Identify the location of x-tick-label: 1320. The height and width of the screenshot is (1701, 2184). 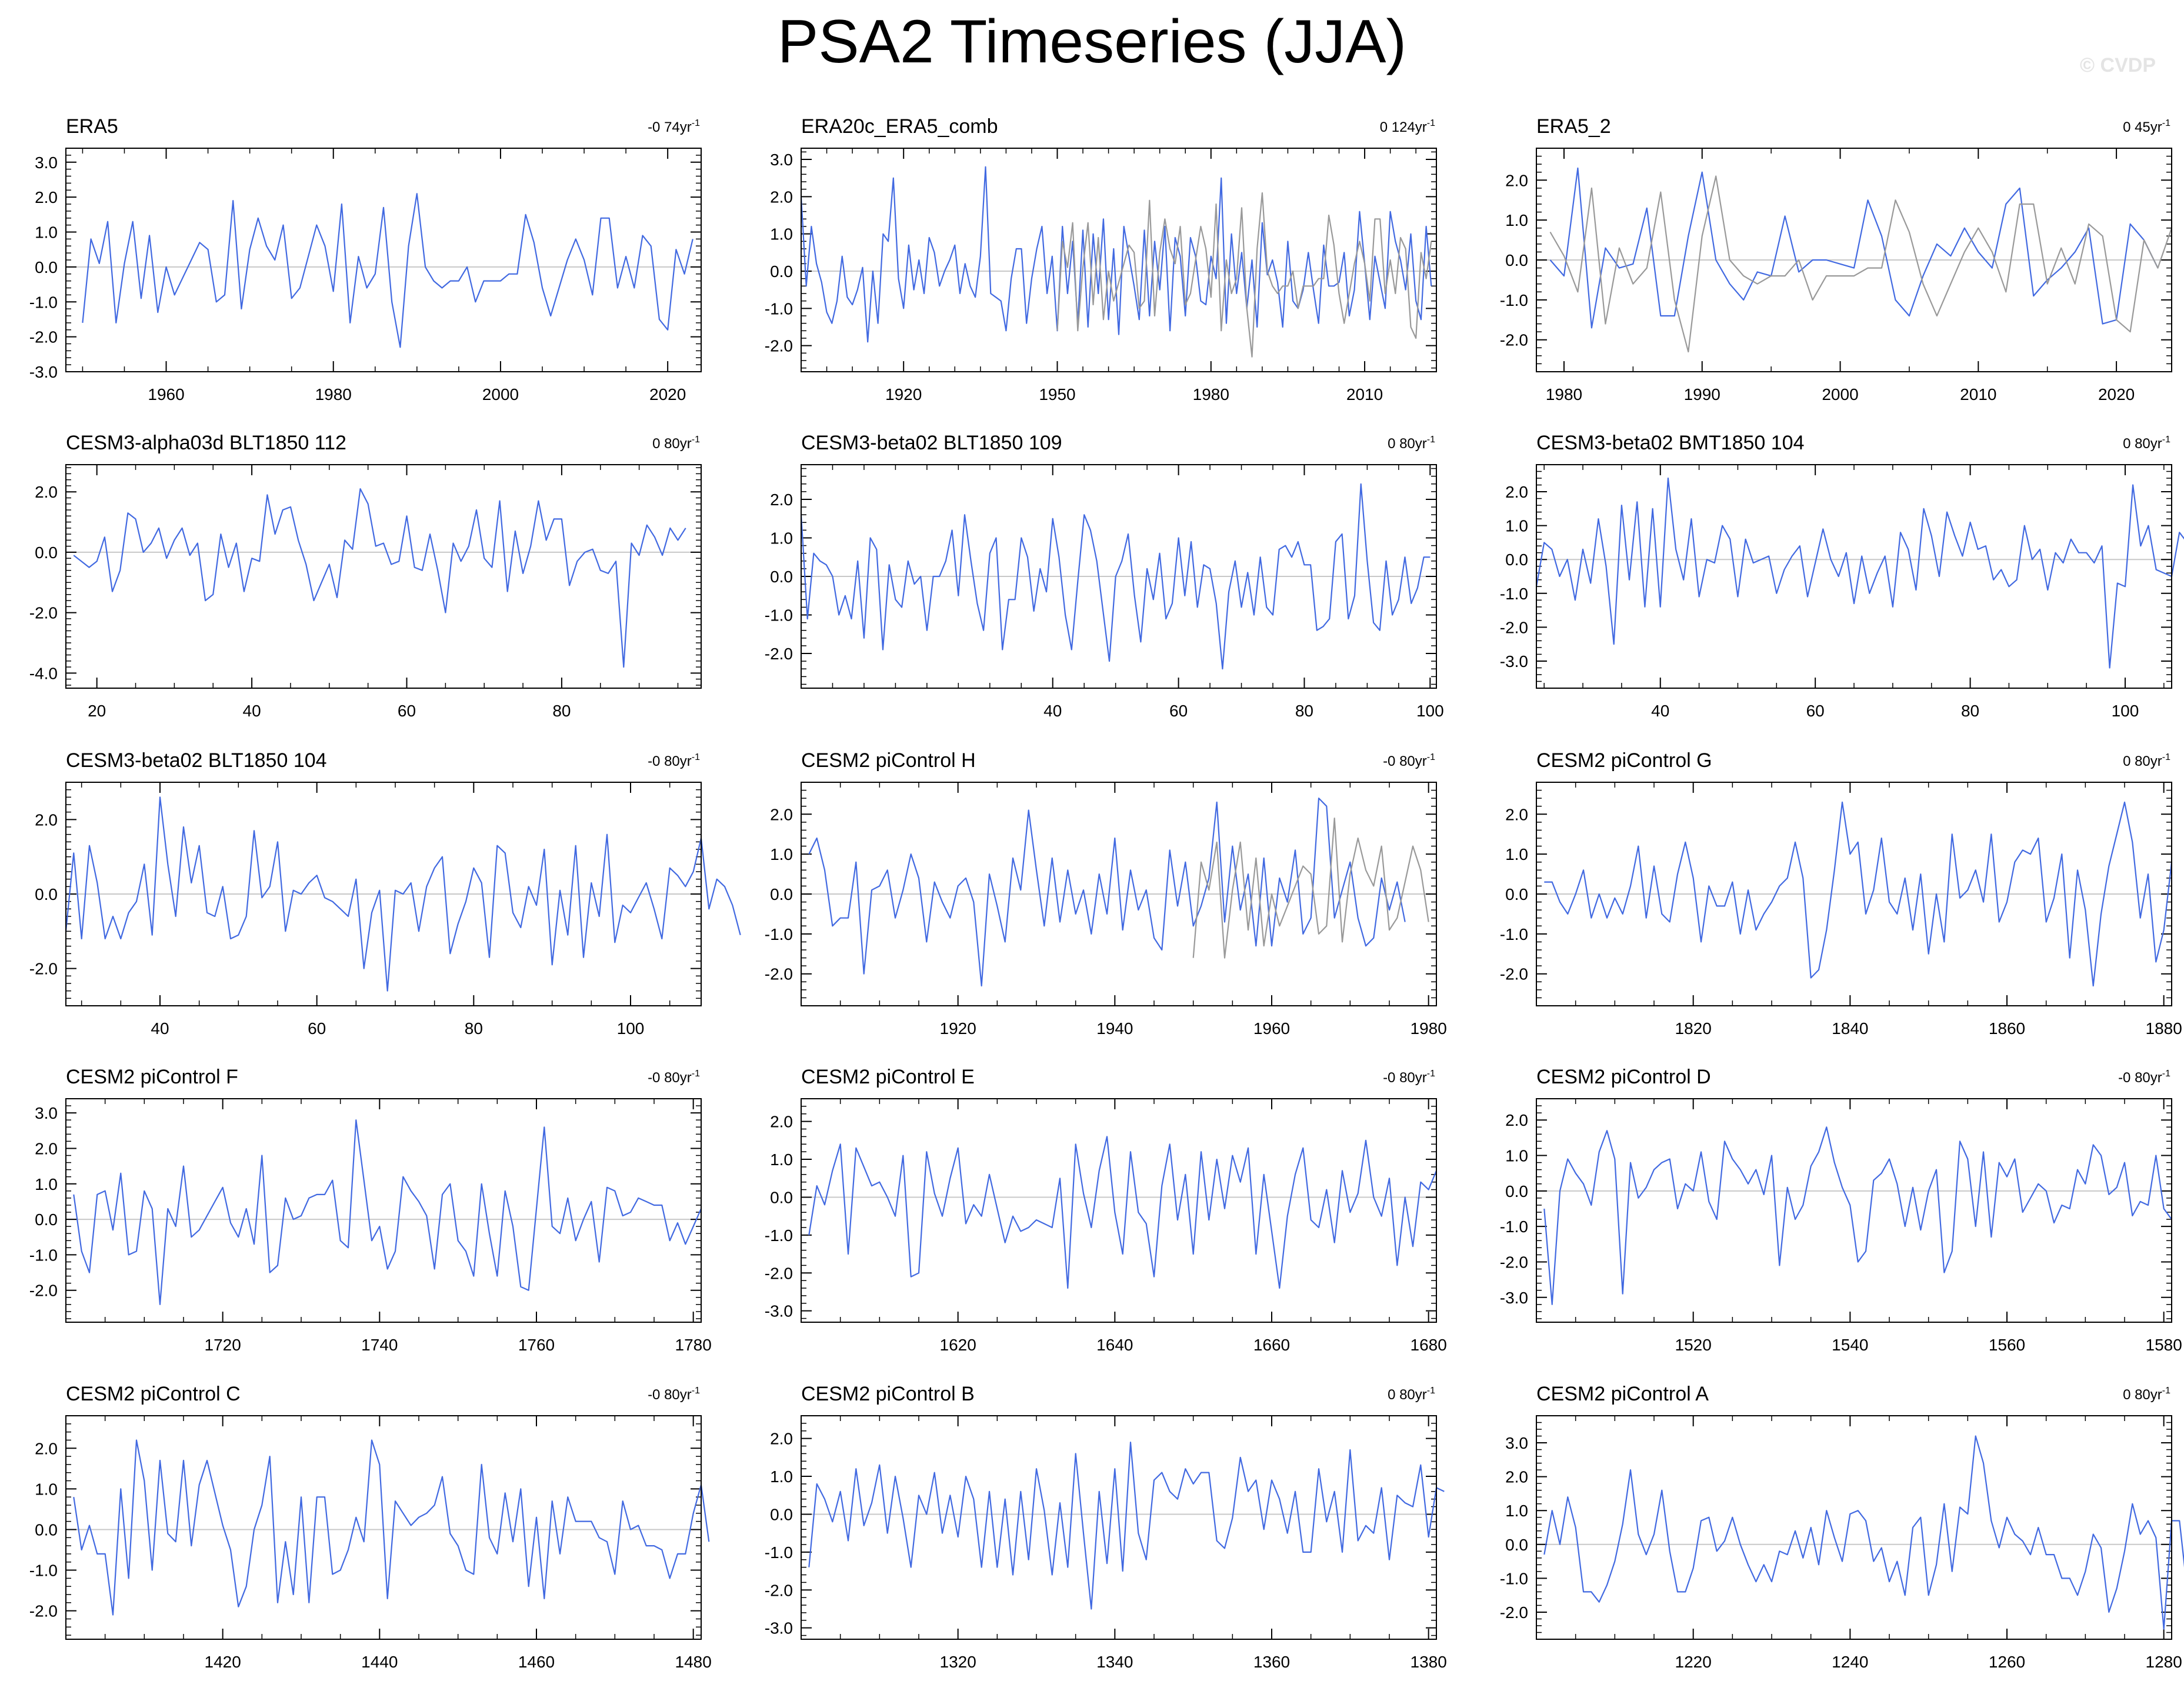
(958, 1662).